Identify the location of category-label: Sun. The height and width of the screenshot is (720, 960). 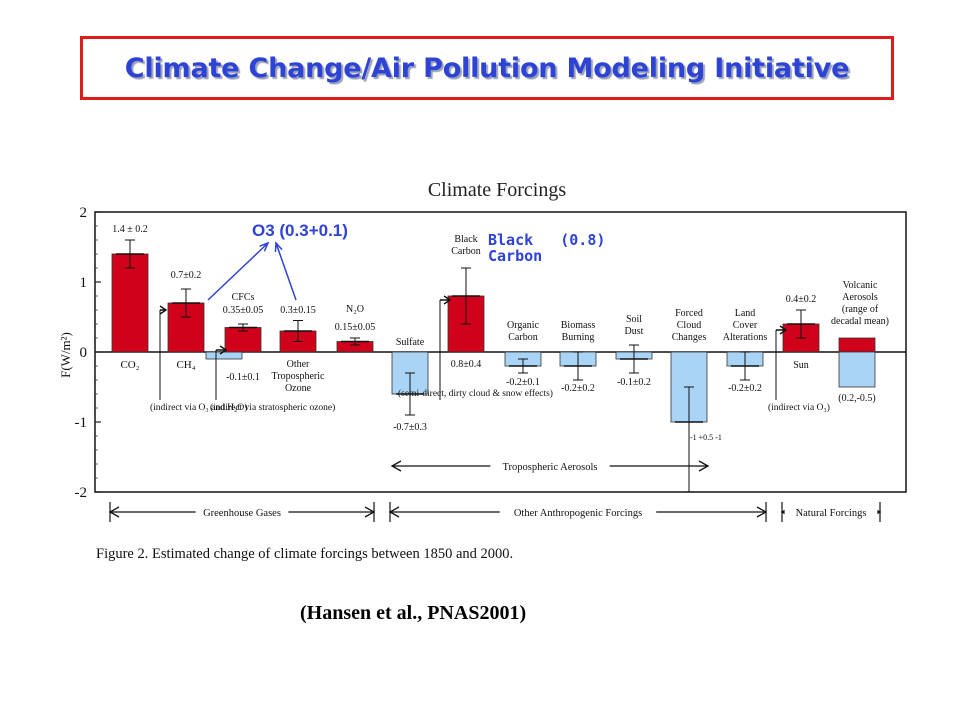
(801, 365).